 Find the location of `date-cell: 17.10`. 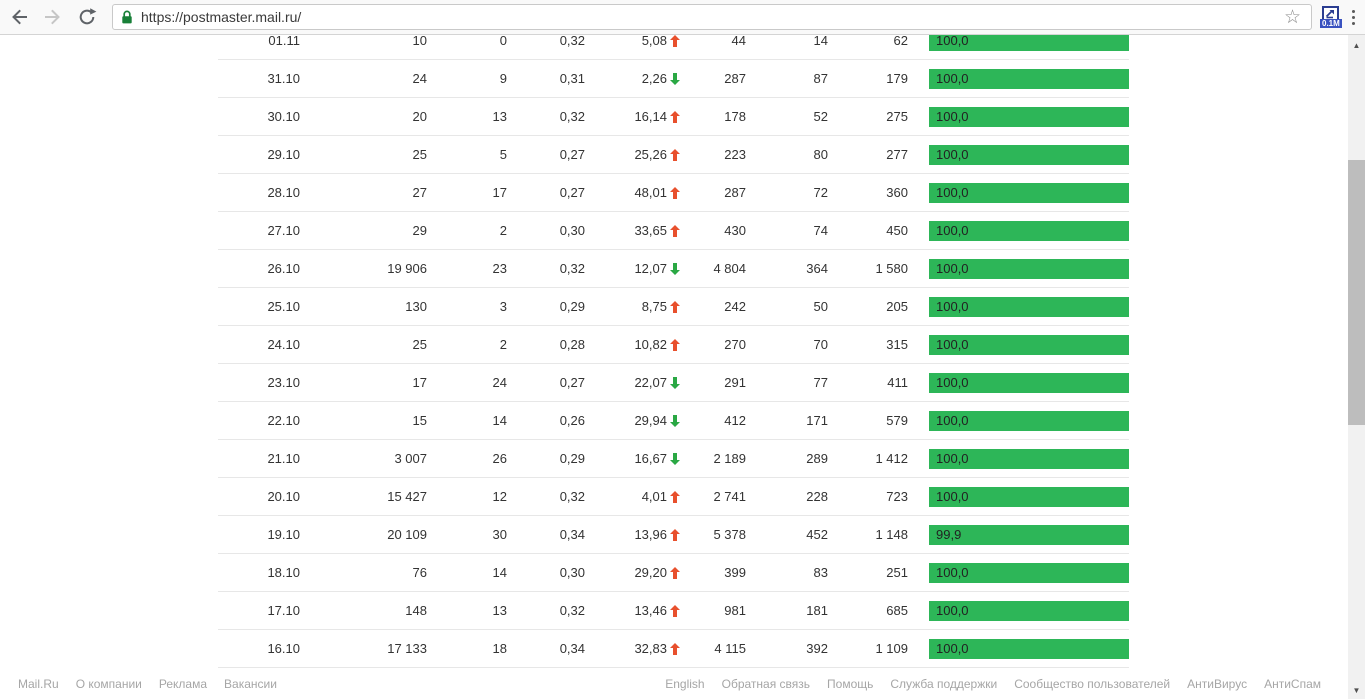

date-cell: 17.10 is located at coordinates (283, 610).